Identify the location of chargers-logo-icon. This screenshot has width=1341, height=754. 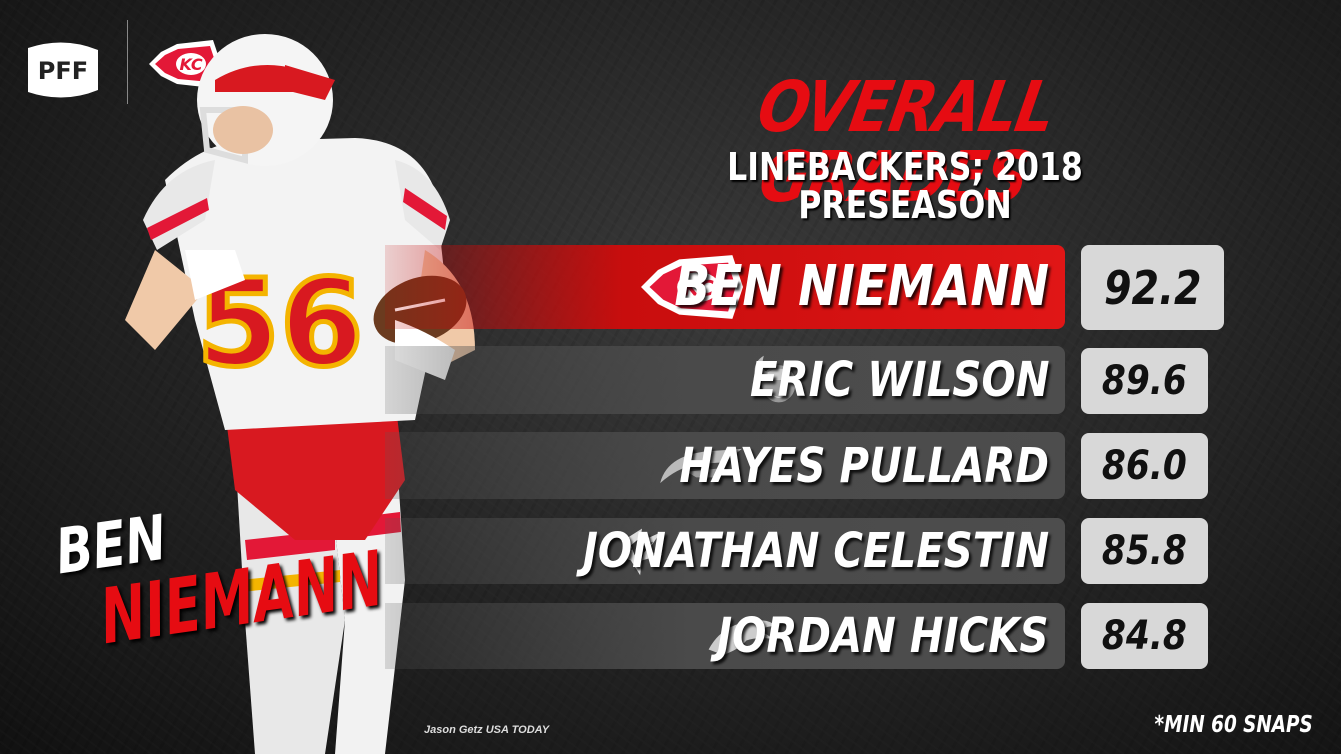
(701, 465).